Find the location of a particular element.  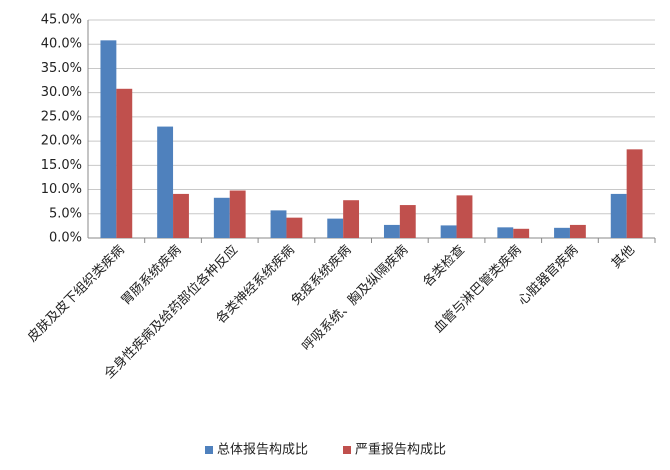

y-tick-label: 45.0% is located at coordinates (61, 20).